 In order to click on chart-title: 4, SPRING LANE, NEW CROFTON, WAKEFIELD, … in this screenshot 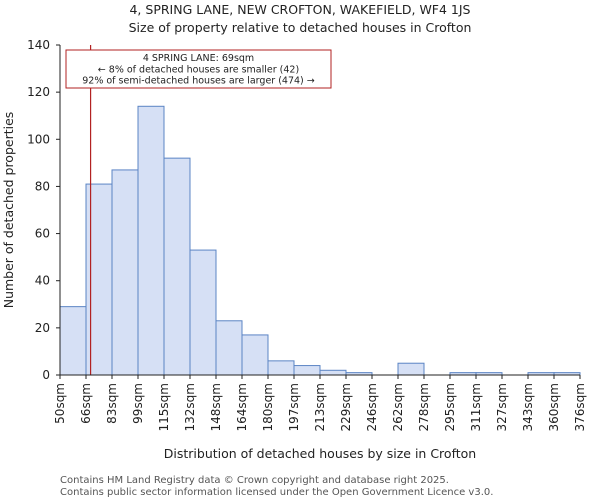, I will do `click(299, 9)`.